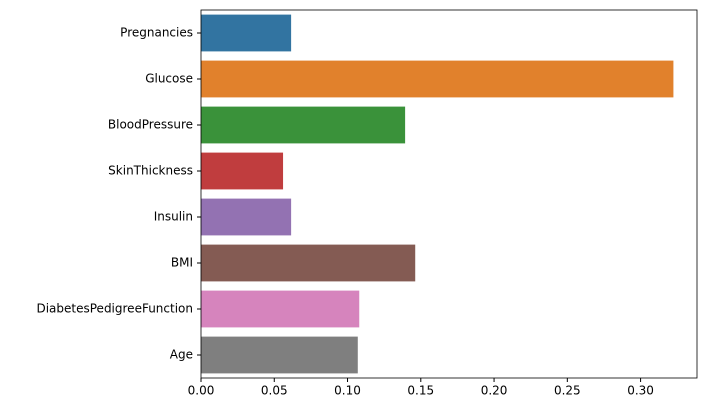 This screenshot has height=413, width=706. What do you see at coordinates (156, 33) in the screenshot?
I see `y-tick-label: Pregnancies` at bounding box center [156, 33].